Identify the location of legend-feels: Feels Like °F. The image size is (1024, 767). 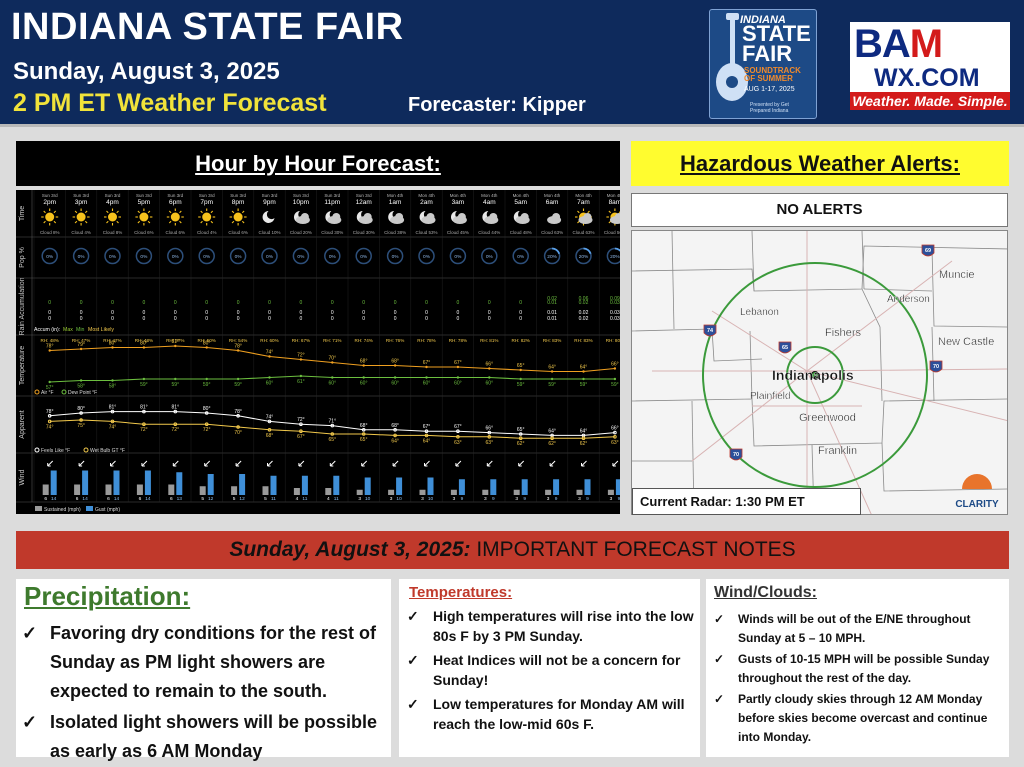
(55, 451).